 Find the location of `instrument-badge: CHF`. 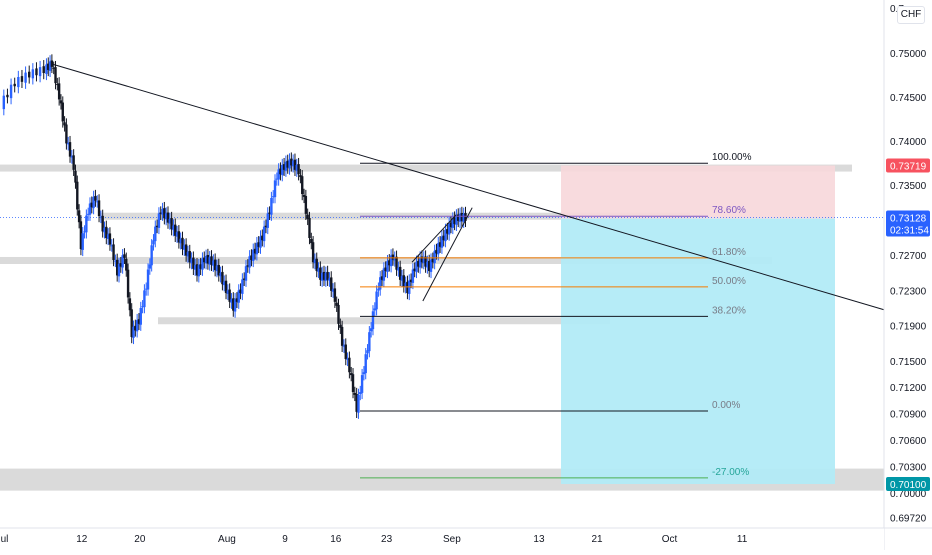

instrument-badge: CHF is located at coordinates (911, 15).